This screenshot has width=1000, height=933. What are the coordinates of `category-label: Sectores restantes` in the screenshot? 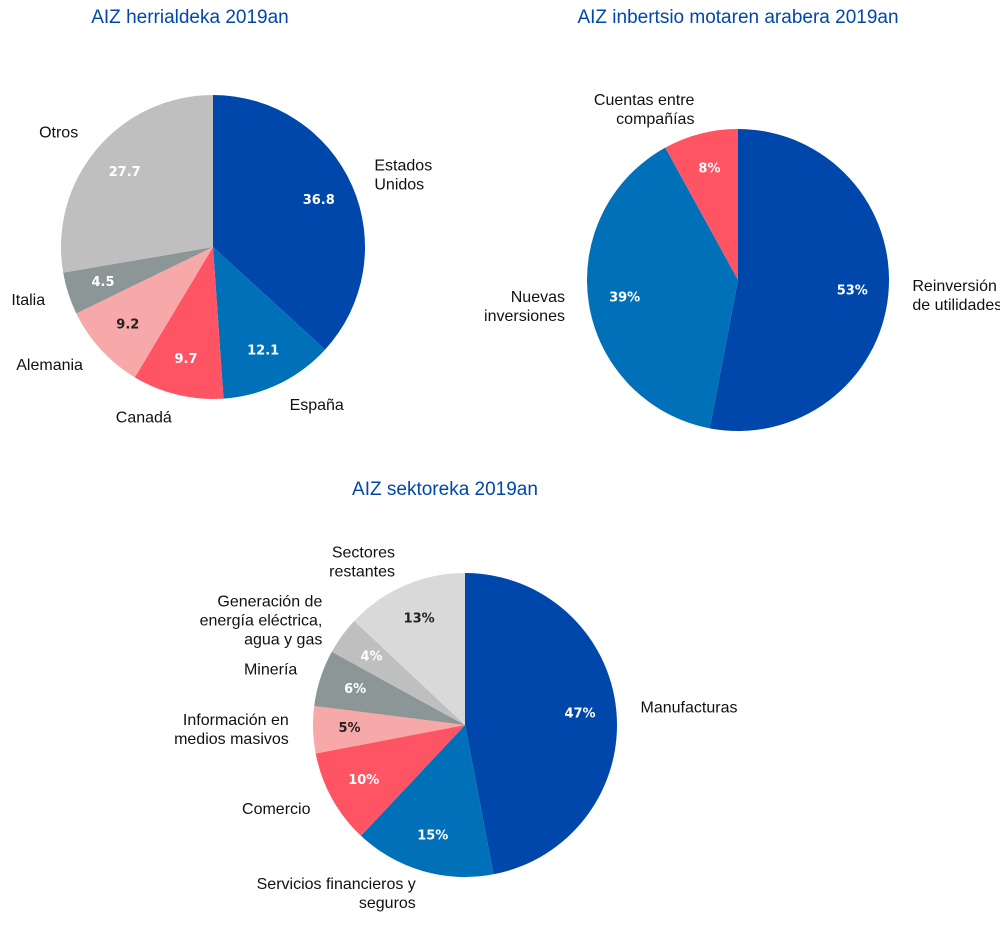 It's located at (362, 563).